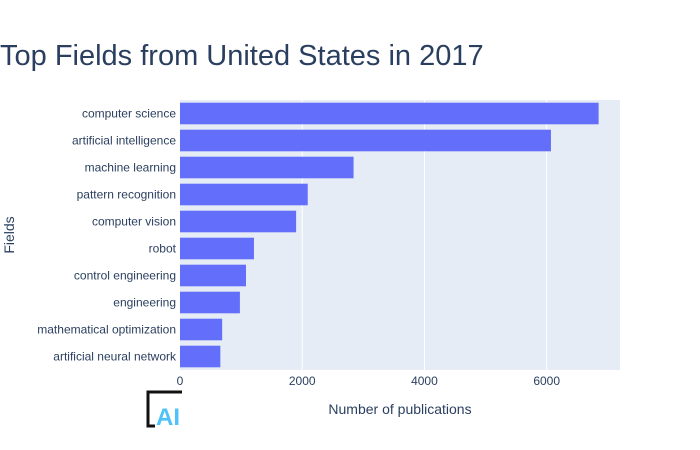  I want to click on y-tick-label: artificial neural network, so click(115, 357).